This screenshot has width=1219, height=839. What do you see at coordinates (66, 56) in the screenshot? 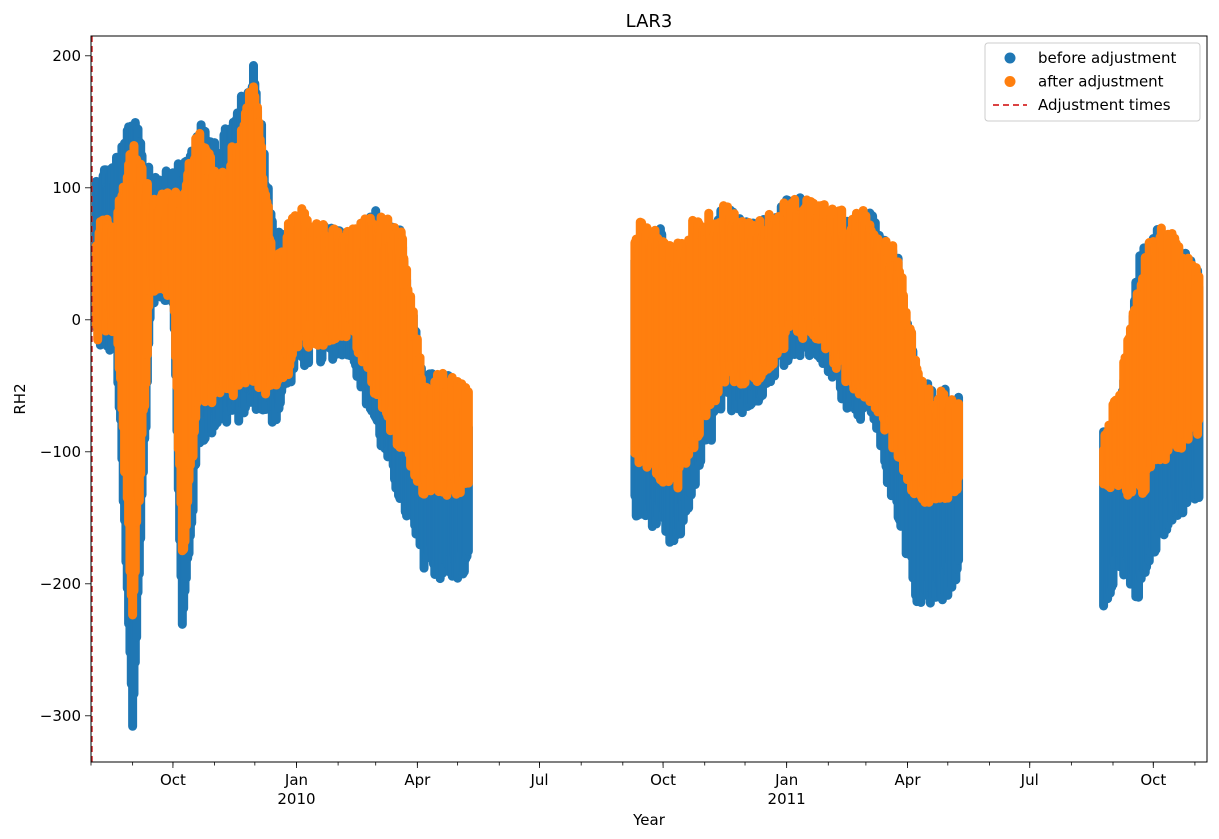
I see `y-tick-label: 200` at bounding box center [66, 56].